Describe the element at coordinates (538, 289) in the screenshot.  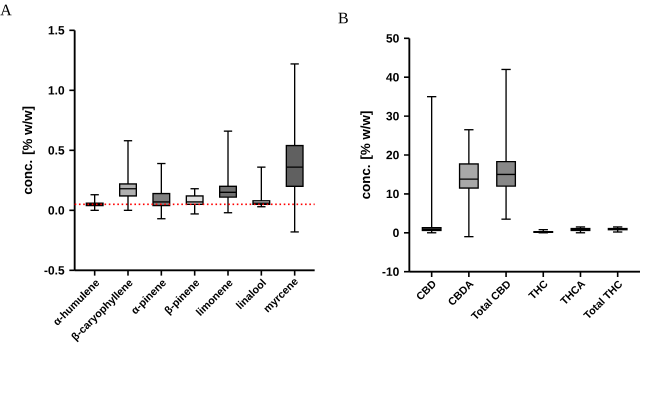
I see `x-tick-label: THC` at that location.